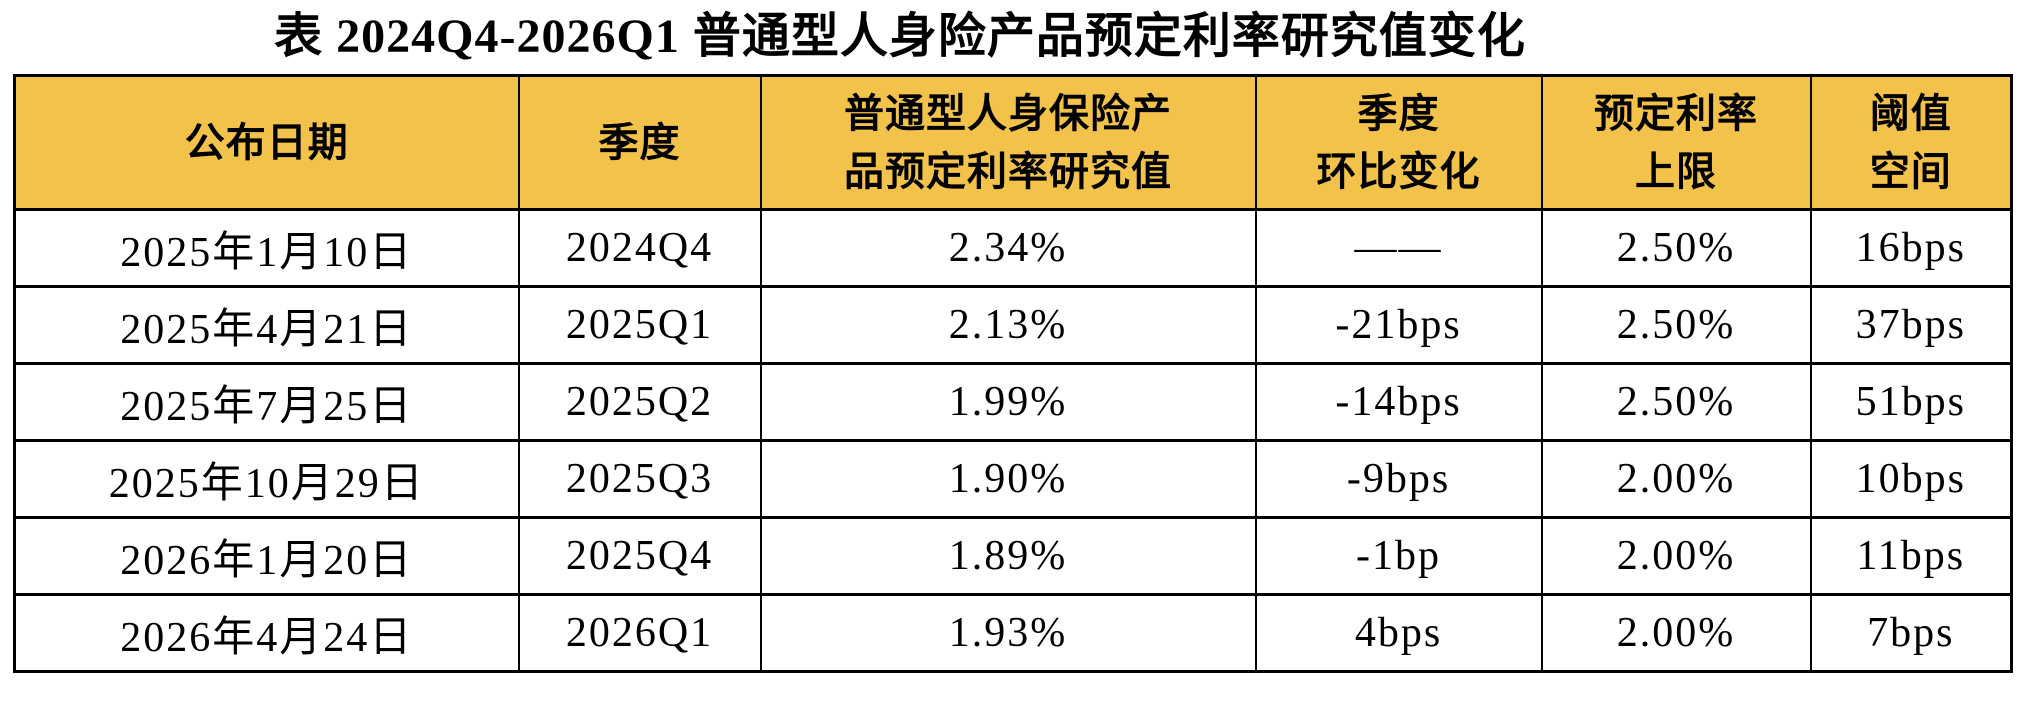 Image resolution: width=2024 pixels, height=720 pixels. What do you see at coordinates (1911, 248) in the screenshot?
I see `cell-threshold-space: 16bps` at bounding box center [1911, 248].